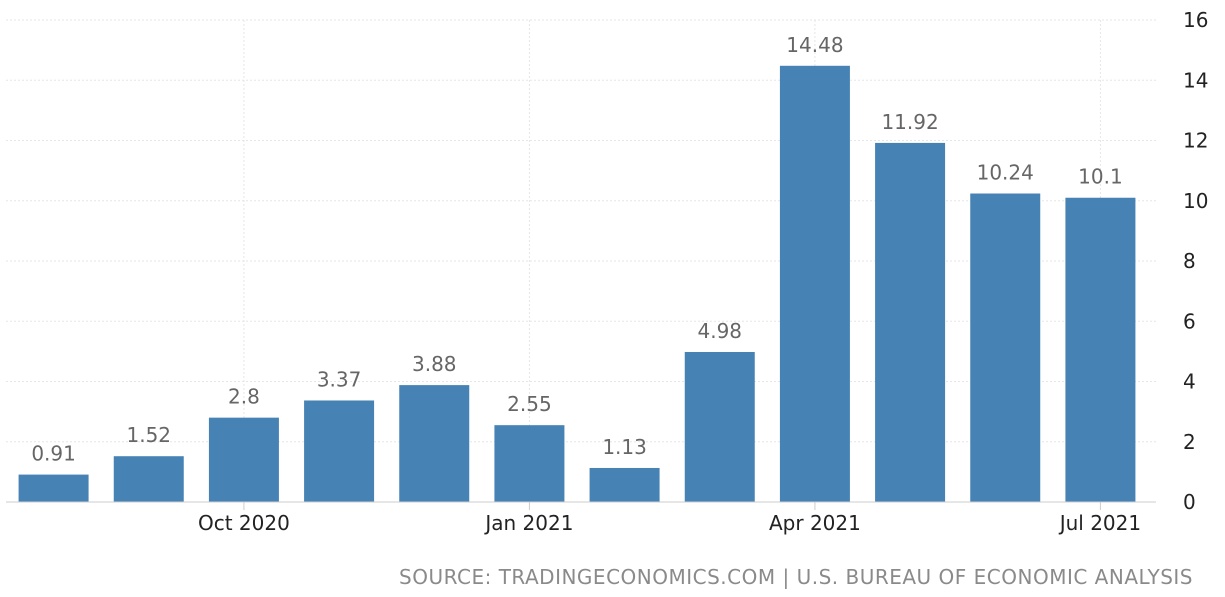 The width and height of the screenshot is (1225, 597). What do you see at coordinates (53, 454) in the screenshot?
I see `data-label: 0.91` at bounding box center [53, 454].